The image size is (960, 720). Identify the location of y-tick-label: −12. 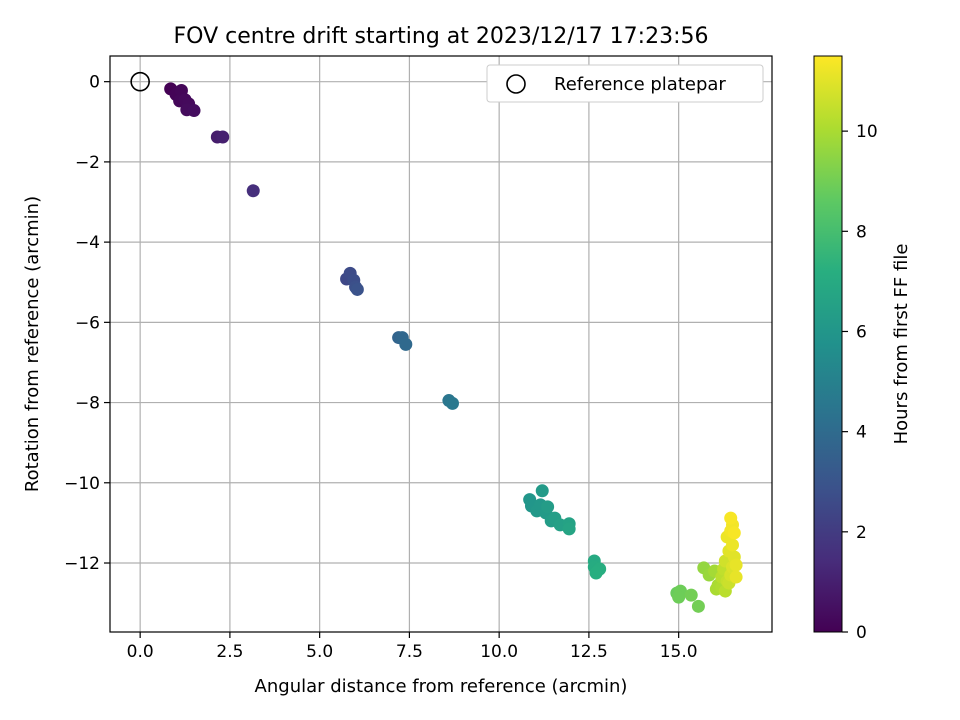
(82, 564).